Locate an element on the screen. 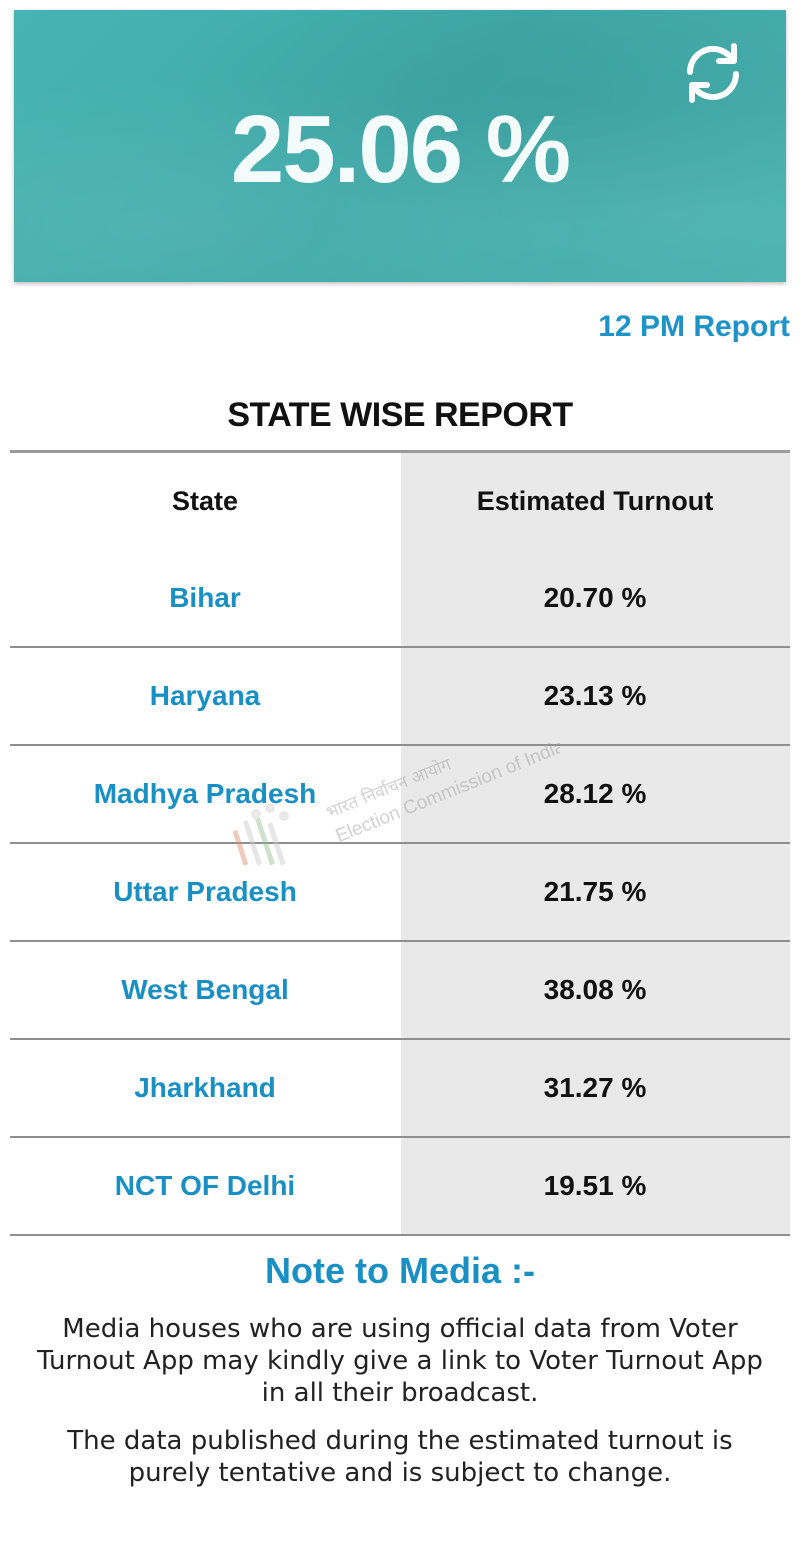 The width and height of the screenshot is (800, 1552). state-turnout: 38.08 % is located at coordinates (595, 989).